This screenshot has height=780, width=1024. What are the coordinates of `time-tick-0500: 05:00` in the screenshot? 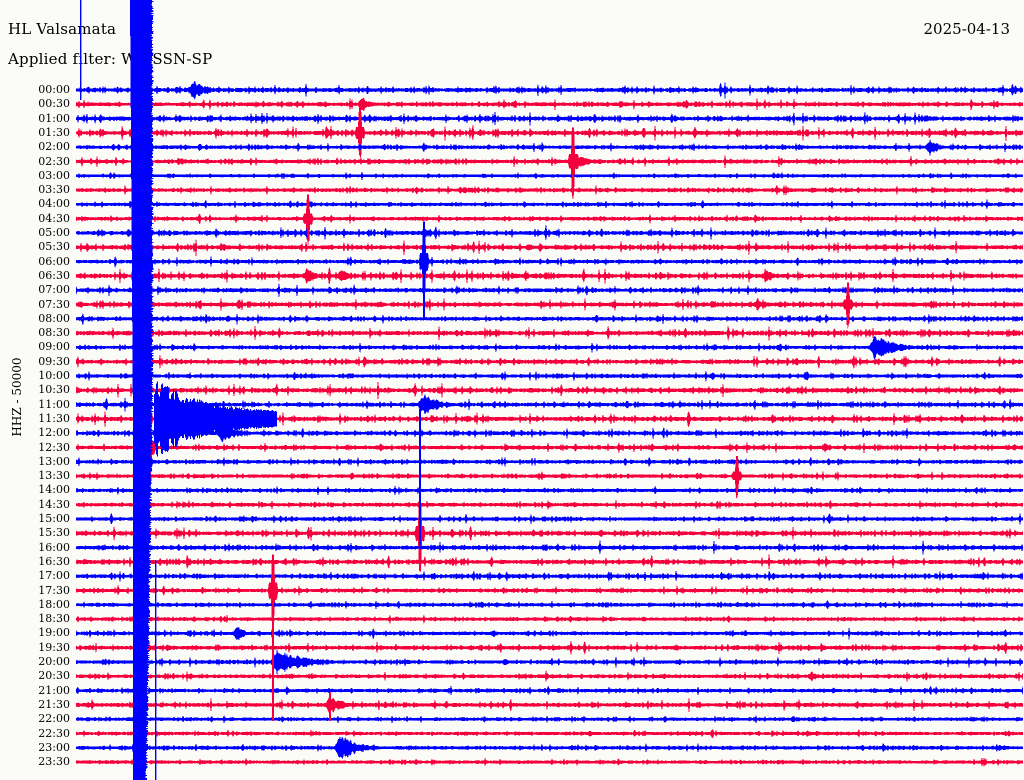 It's located at (54, 232).